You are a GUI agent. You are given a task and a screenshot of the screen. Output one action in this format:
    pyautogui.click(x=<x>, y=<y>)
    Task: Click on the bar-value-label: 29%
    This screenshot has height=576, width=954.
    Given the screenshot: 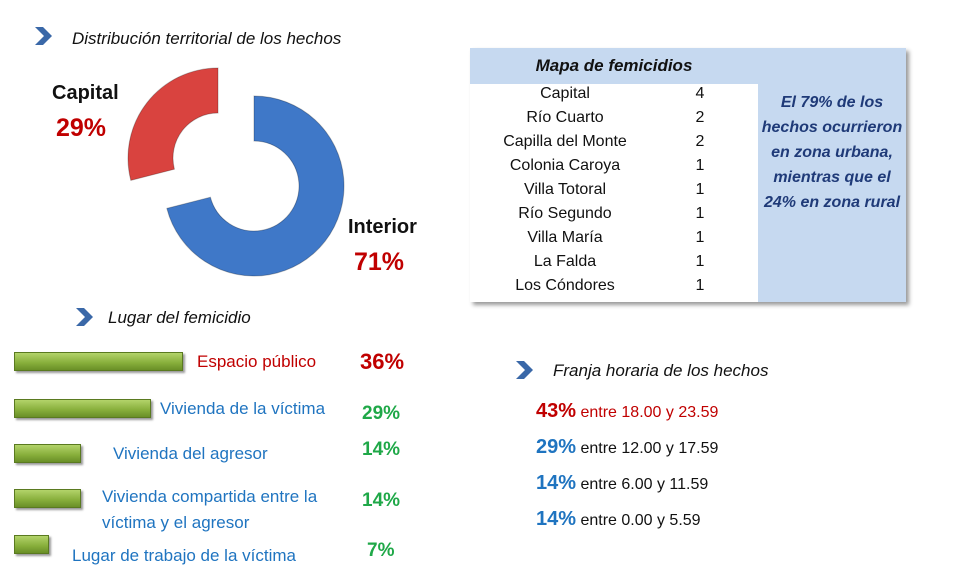 What is the action you would take?
    pyautogui.click(x=381, y=413)
    